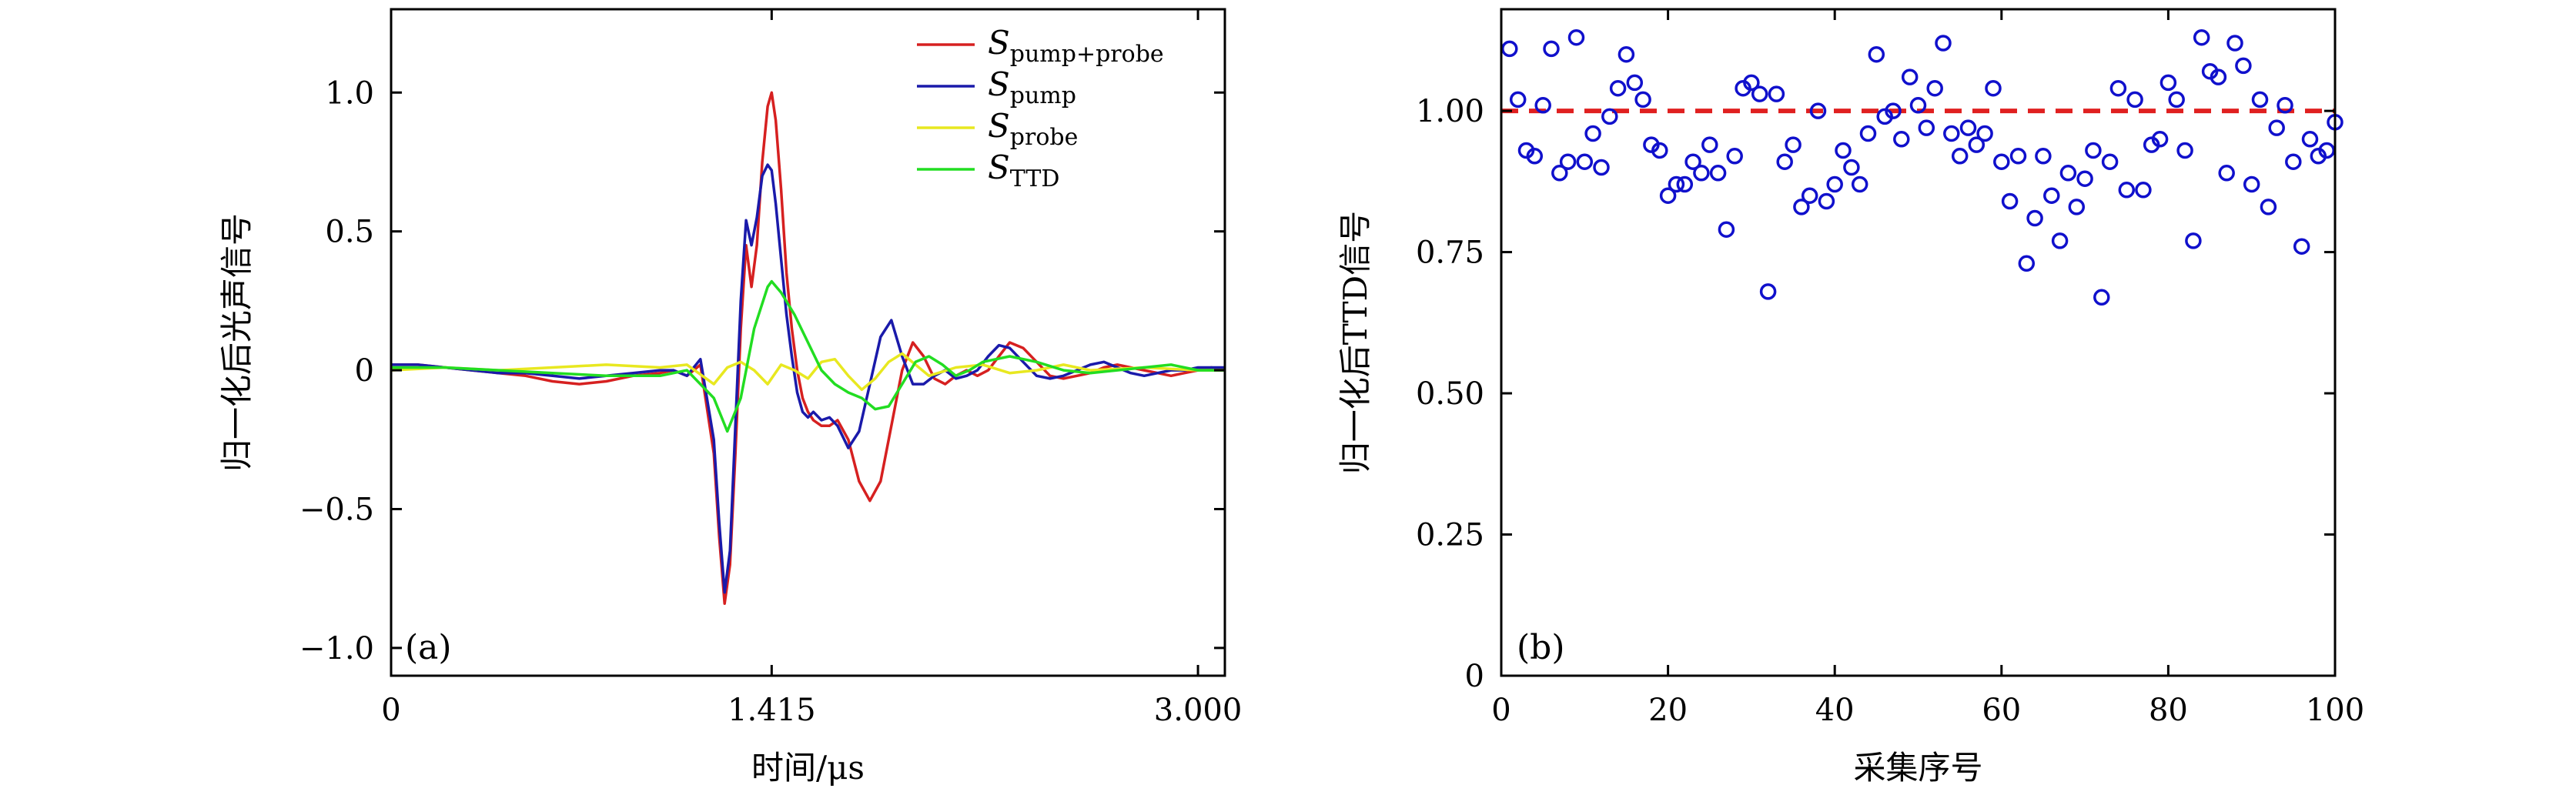 The width and height of the screenshot is (2576, 795). I want to click on panel-a-series-line-ttd, so click(808, 356).